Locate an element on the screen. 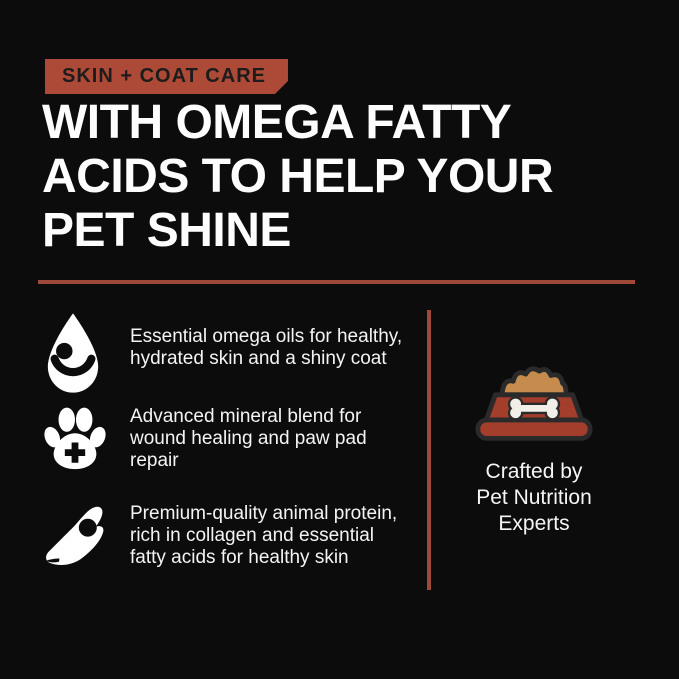 This screenshot has width=679, height=679. feature-line: Advanced mineral blend for is located at coordinates (246, 416).